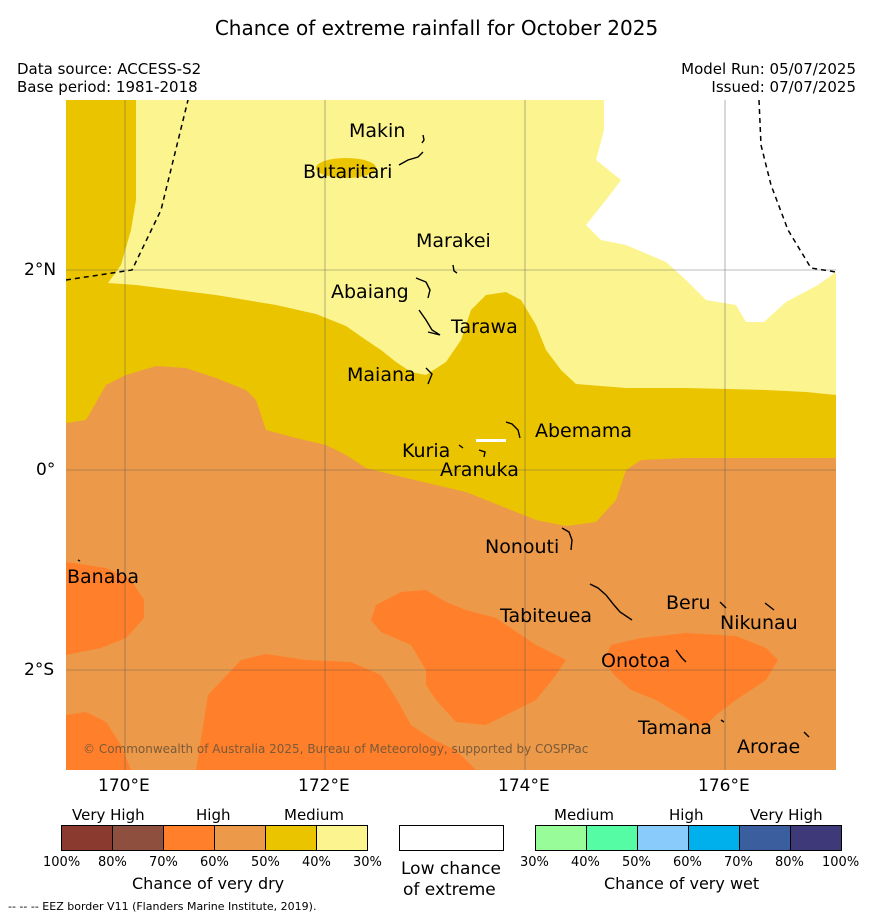  Describe the element at coordinates (453, 241) in the screenshot. I see `place-marakei: Marakei` at that location.